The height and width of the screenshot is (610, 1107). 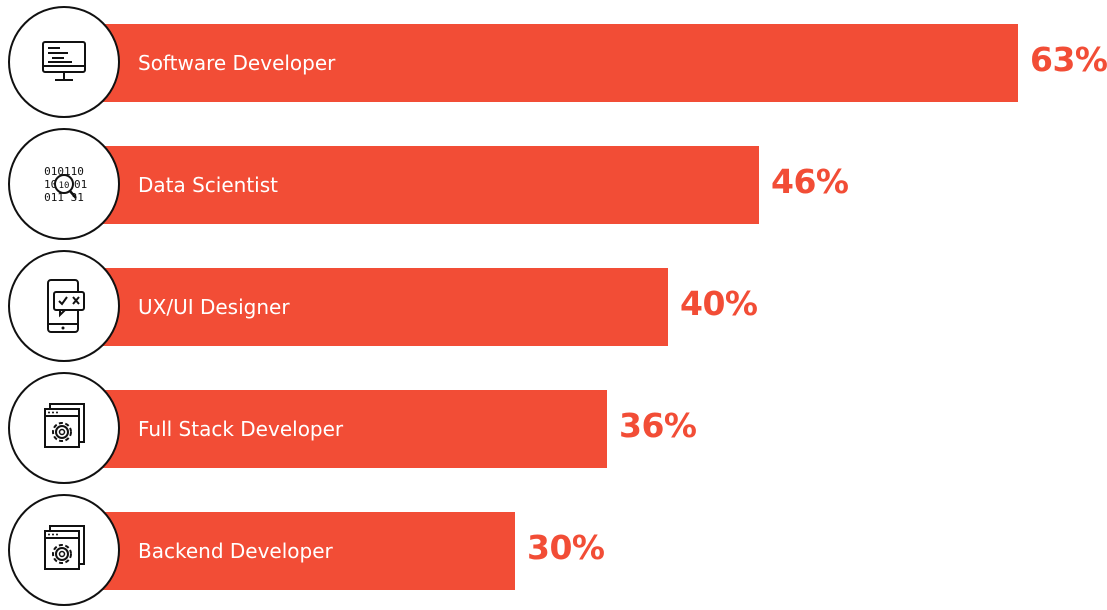 I want to click on bar: Full Stack Developer, so click(x=332, y=429).